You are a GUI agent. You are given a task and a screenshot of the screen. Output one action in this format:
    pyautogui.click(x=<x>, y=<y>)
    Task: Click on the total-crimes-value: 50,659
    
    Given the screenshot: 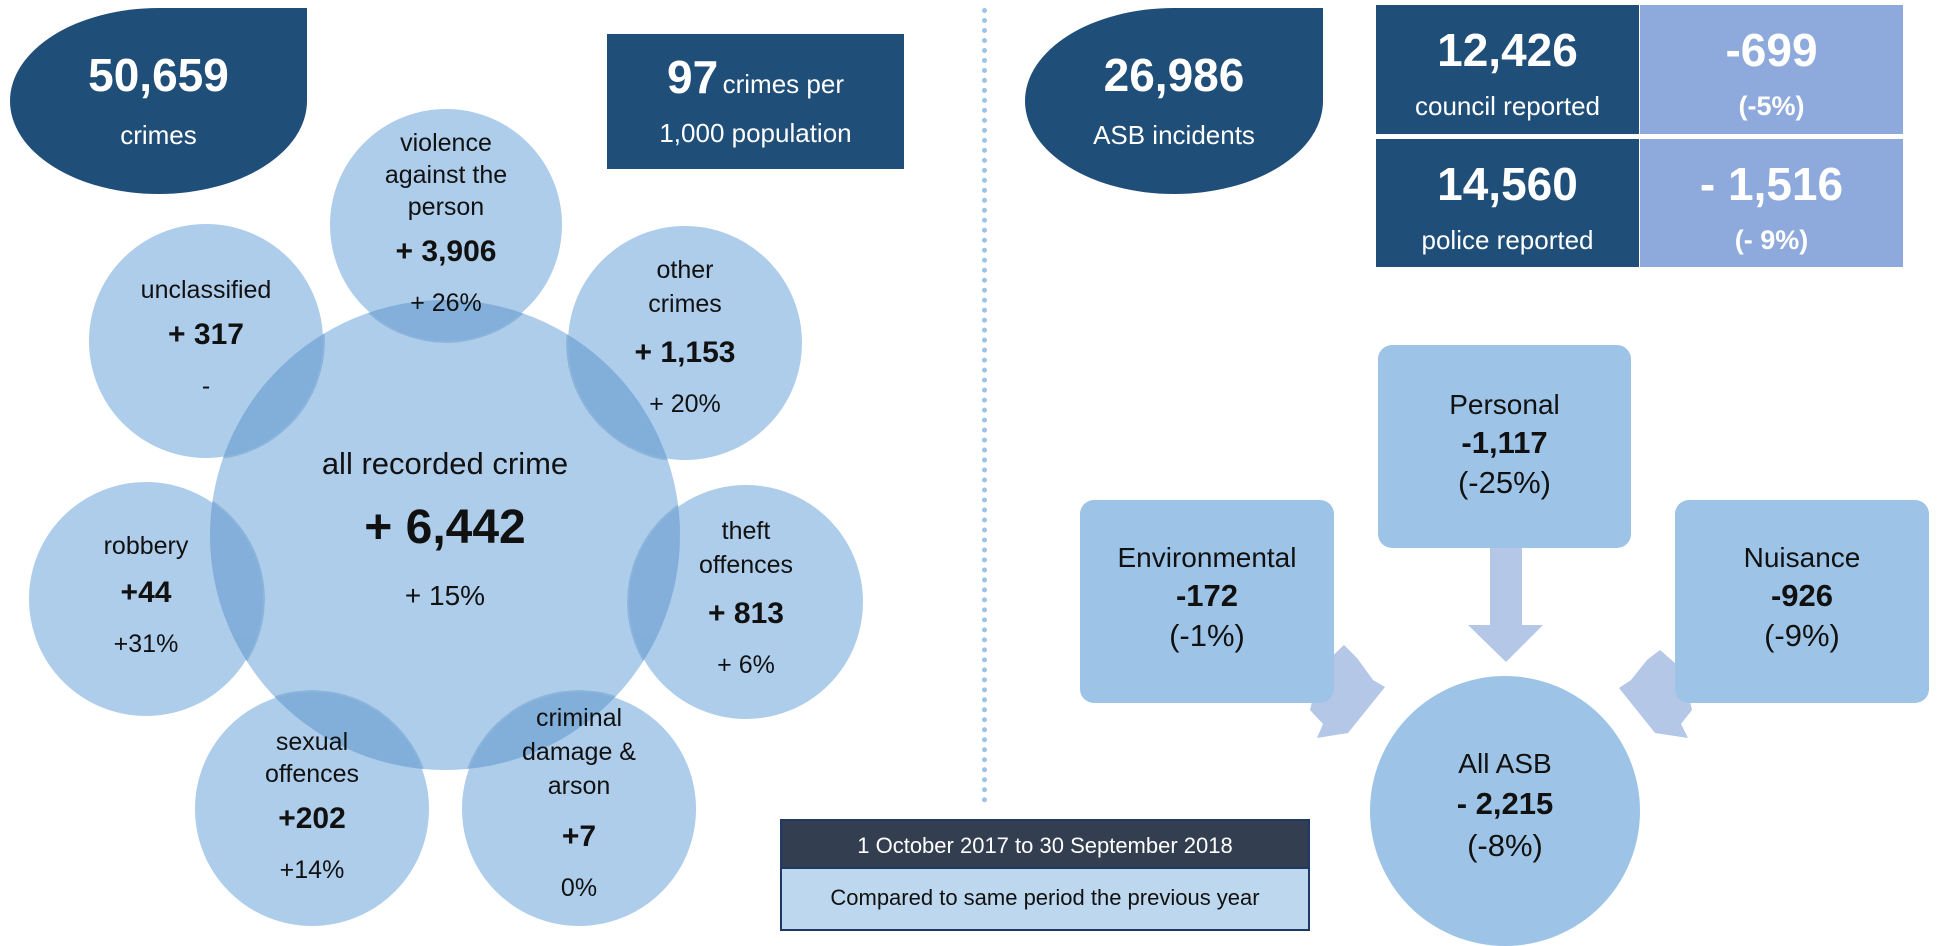 What is the action you would take?
    pyautogui.click(x=158, y=75)
    